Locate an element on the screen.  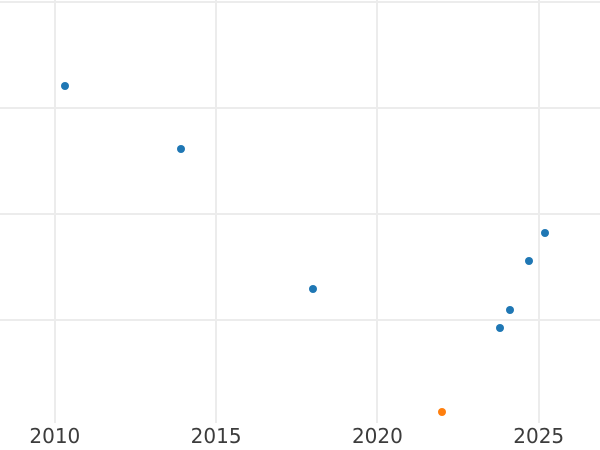
x-tick-label: 2015 is located at coordinates (216, 436).